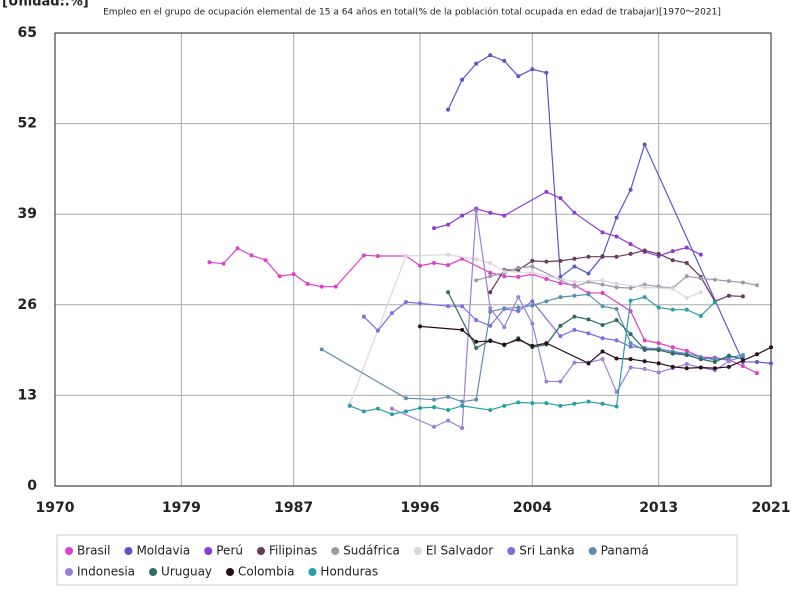 This screenshot has height=600, width=800. Describe the element at coordinates (420, 508) in the screenshot. I see `x-tick-label: 1996` at that location.